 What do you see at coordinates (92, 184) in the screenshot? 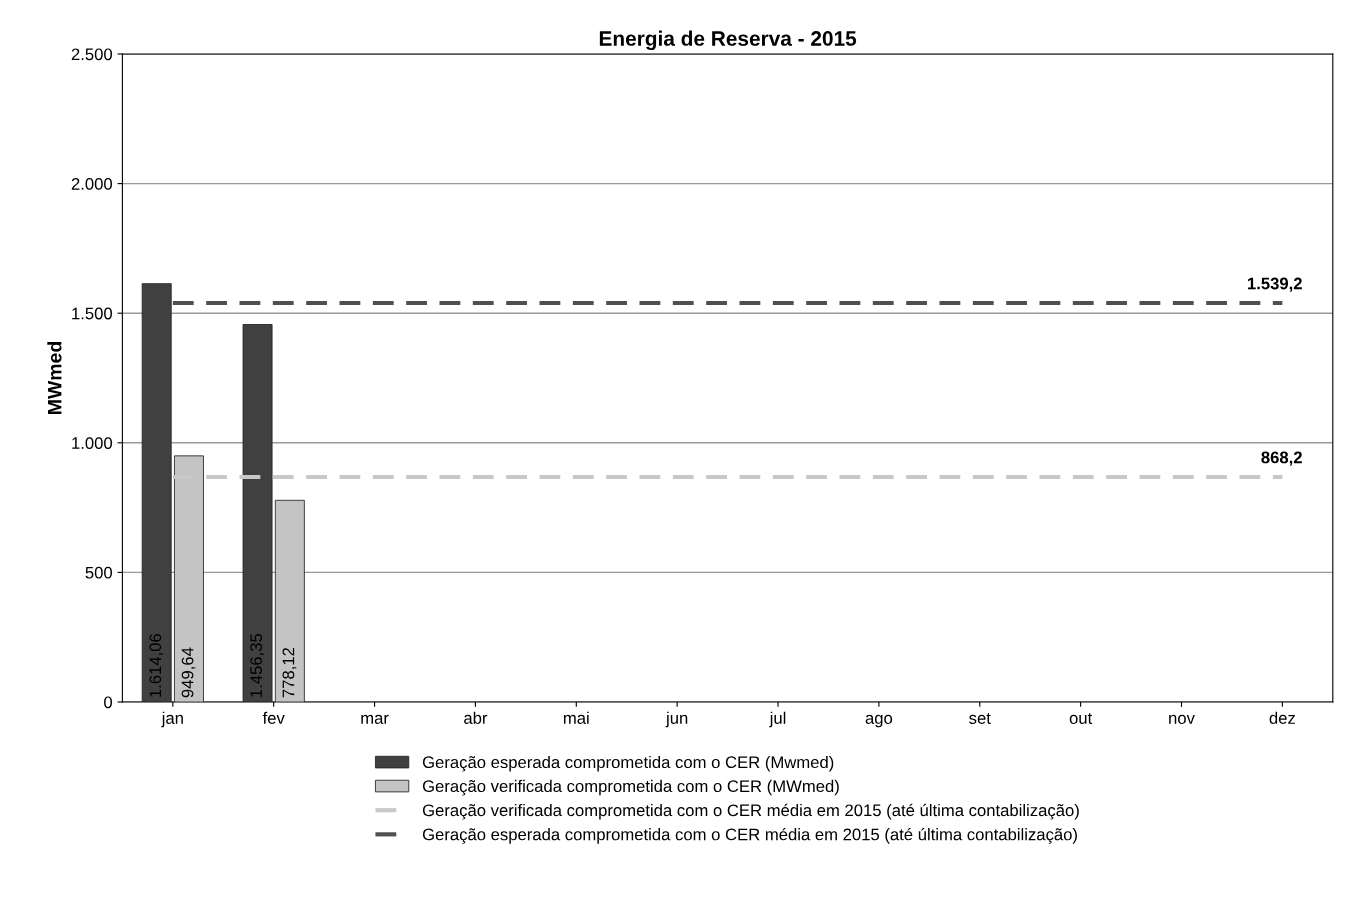
I see `y-tick-label: 2.000` at bounding box center [92, 184].